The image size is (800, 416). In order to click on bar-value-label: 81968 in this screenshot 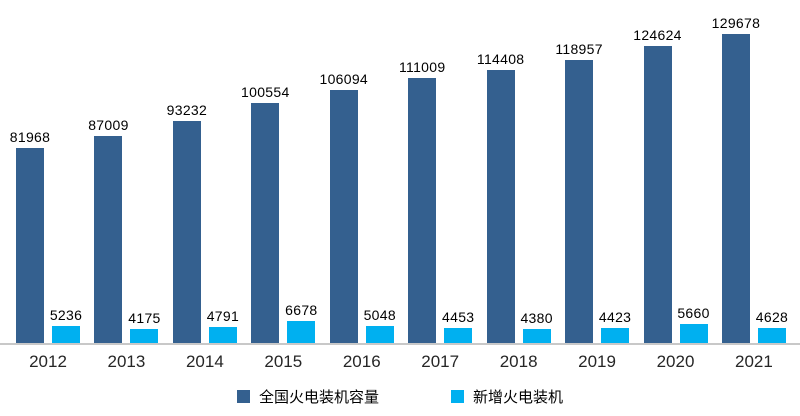, I will do `click(30, 137)`.